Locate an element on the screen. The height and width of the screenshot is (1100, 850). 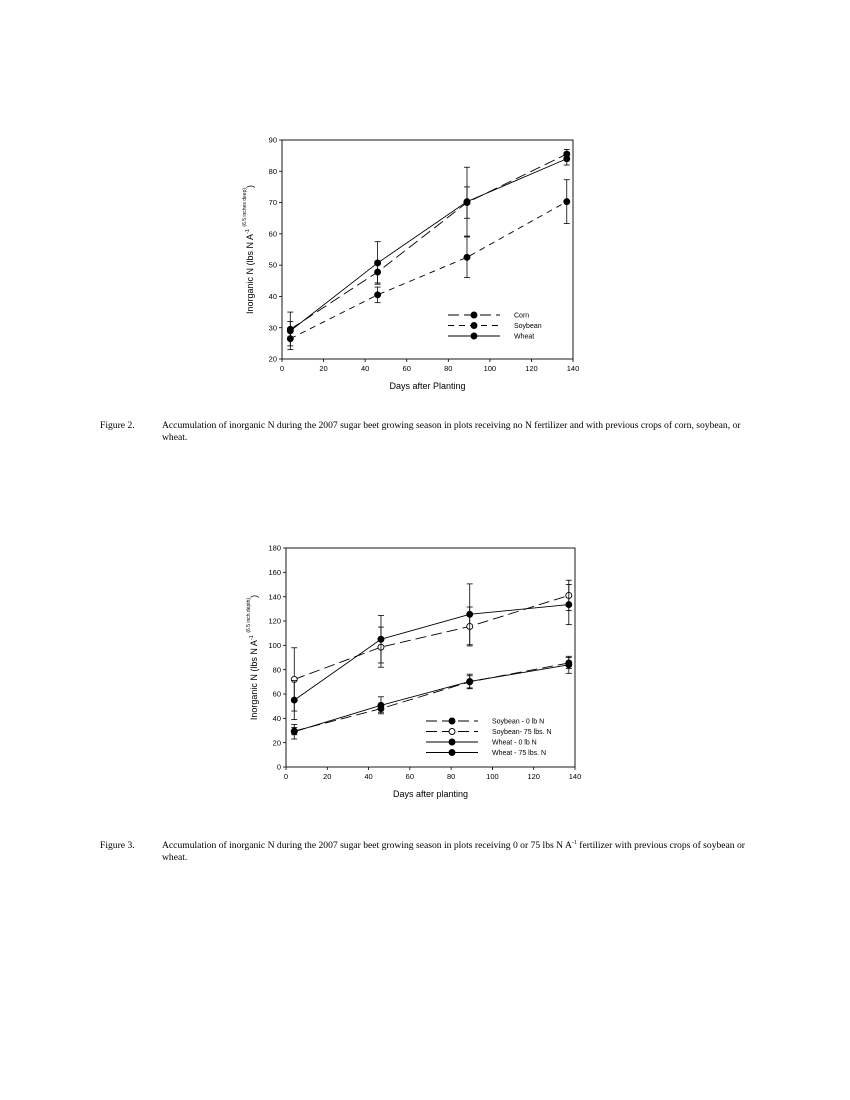
x-axis-label: Days after planting is located at coordinates (430, 794).